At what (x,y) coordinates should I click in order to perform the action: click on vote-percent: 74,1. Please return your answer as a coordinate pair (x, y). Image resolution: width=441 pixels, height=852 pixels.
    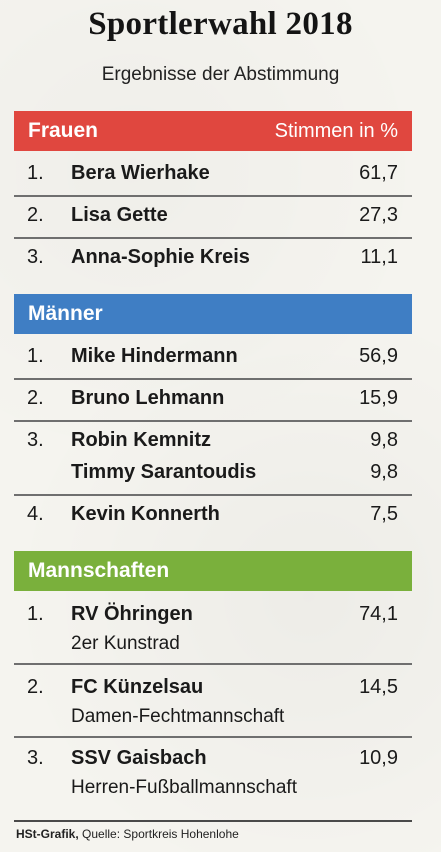
    Looking at the image, I should click on (378, 614).